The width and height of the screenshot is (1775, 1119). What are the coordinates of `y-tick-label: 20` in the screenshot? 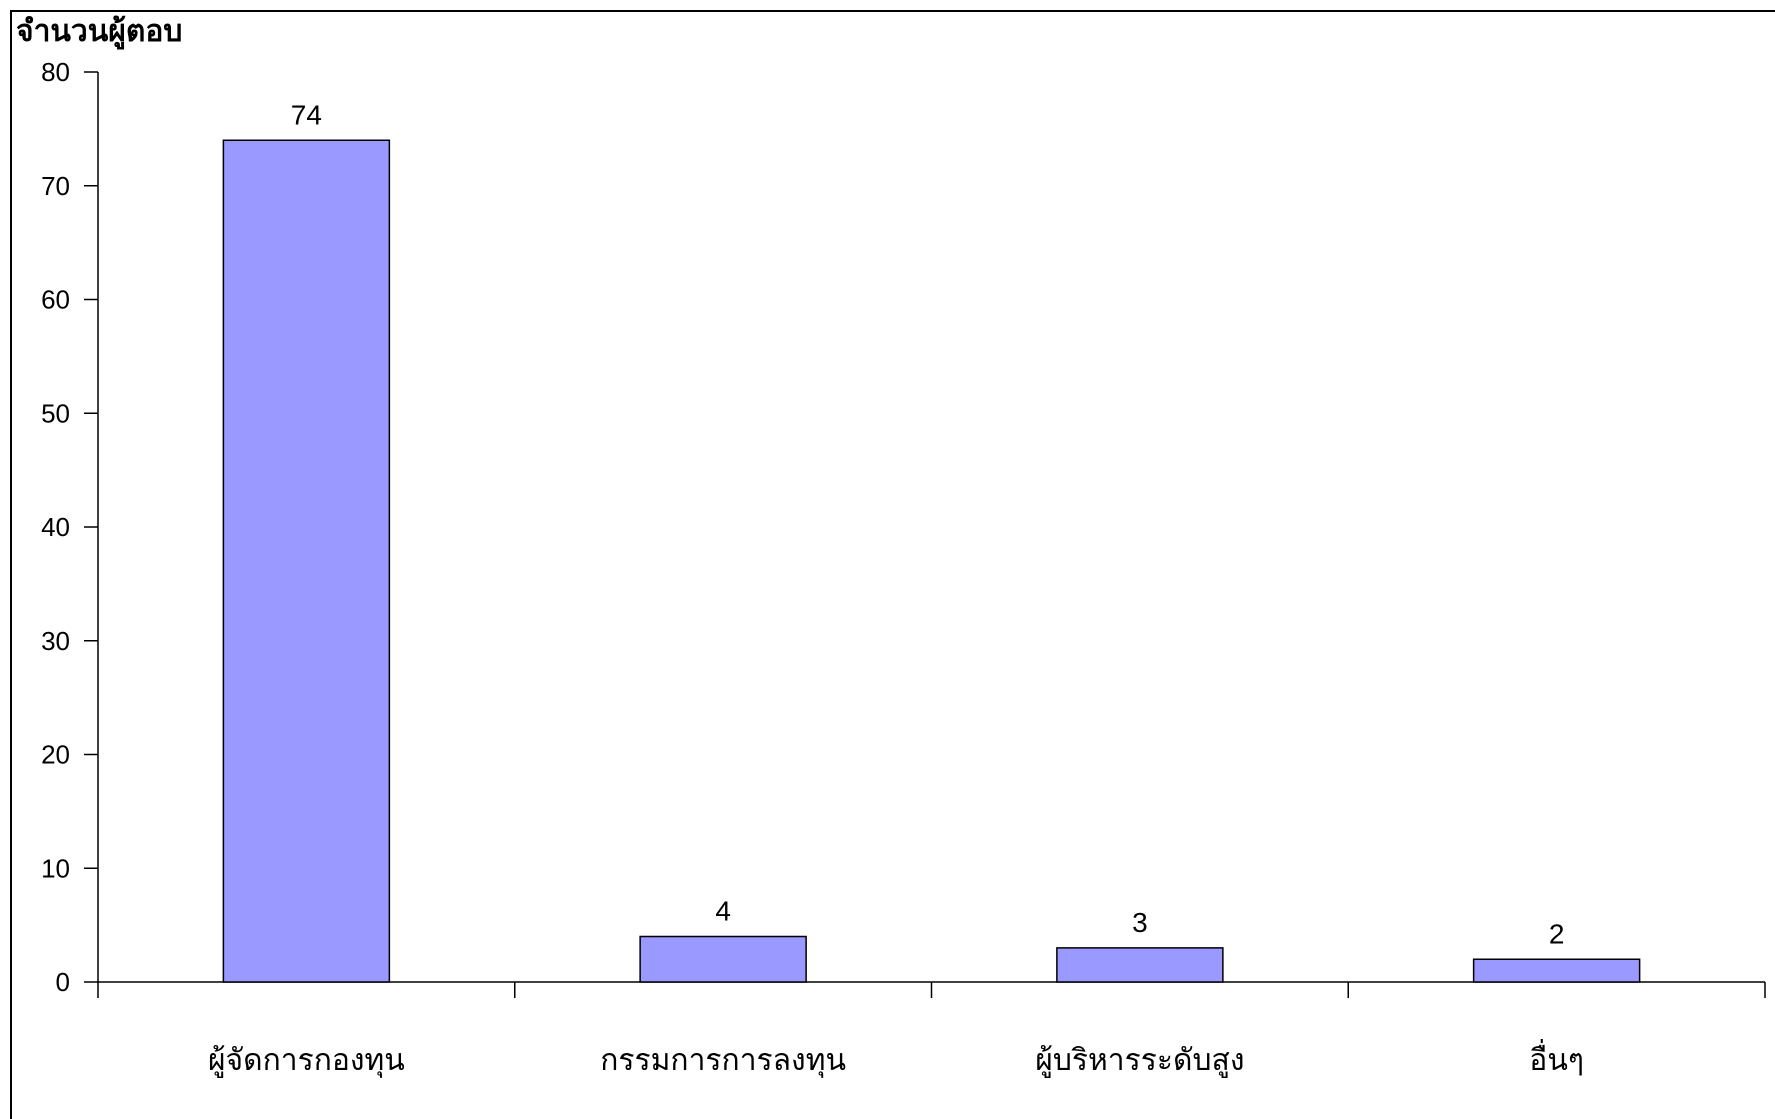 It's located at (55, 755).